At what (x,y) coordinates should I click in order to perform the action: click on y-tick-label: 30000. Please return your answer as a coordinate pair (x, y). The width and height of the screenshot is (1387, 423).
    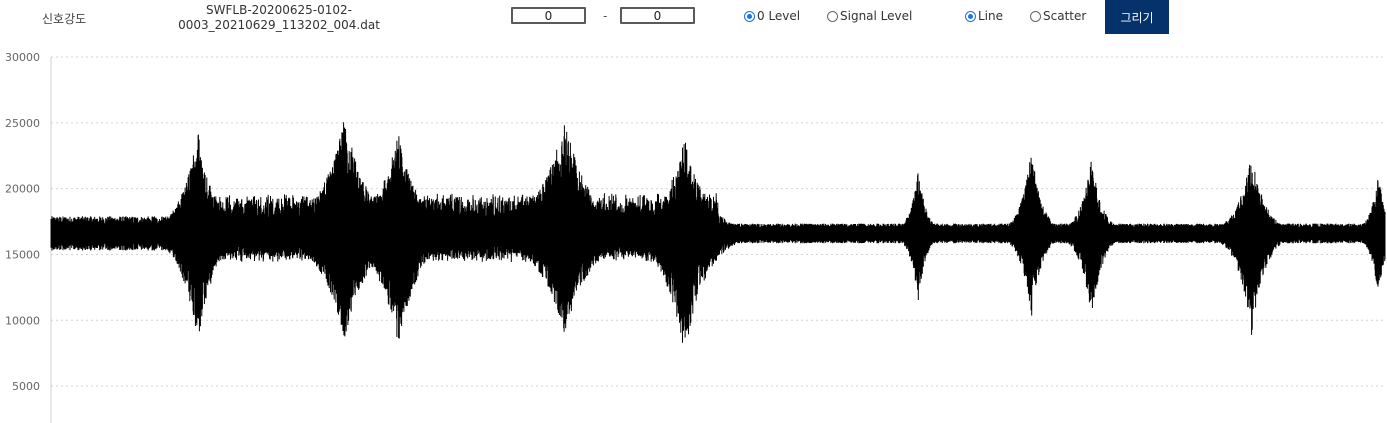
    Looking at the image, I should click on (22, 57).